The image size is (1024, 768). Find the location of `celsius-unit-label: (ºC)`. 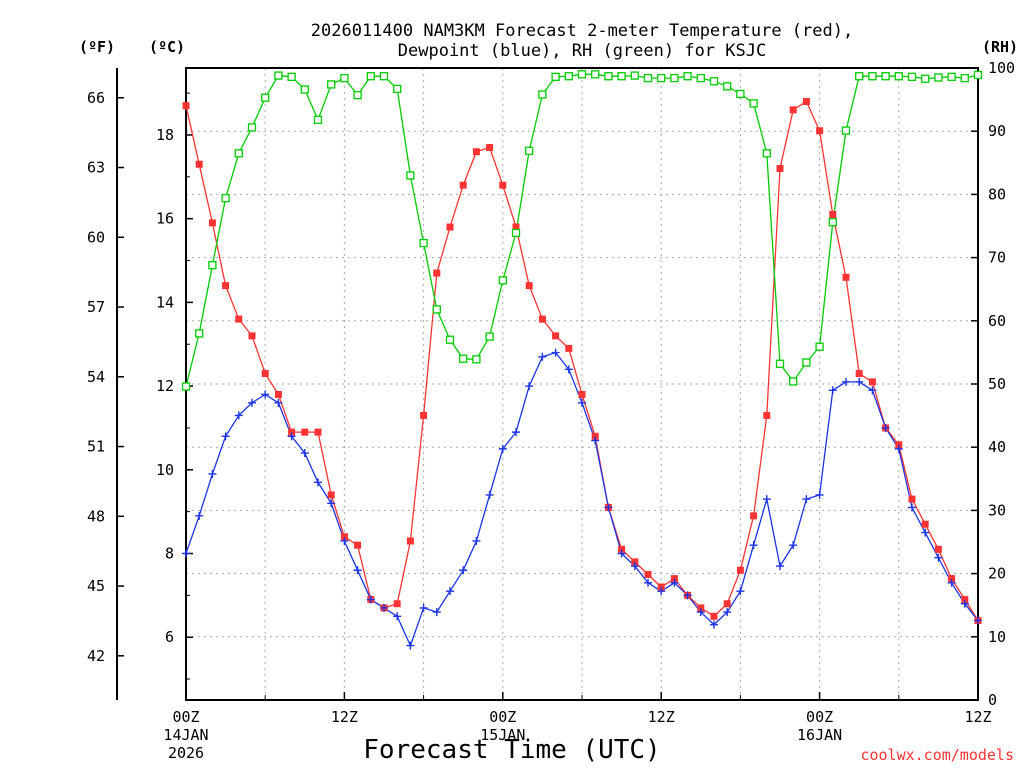

celsius-unit-label: (ºC) is located at coordinates (167, 47).